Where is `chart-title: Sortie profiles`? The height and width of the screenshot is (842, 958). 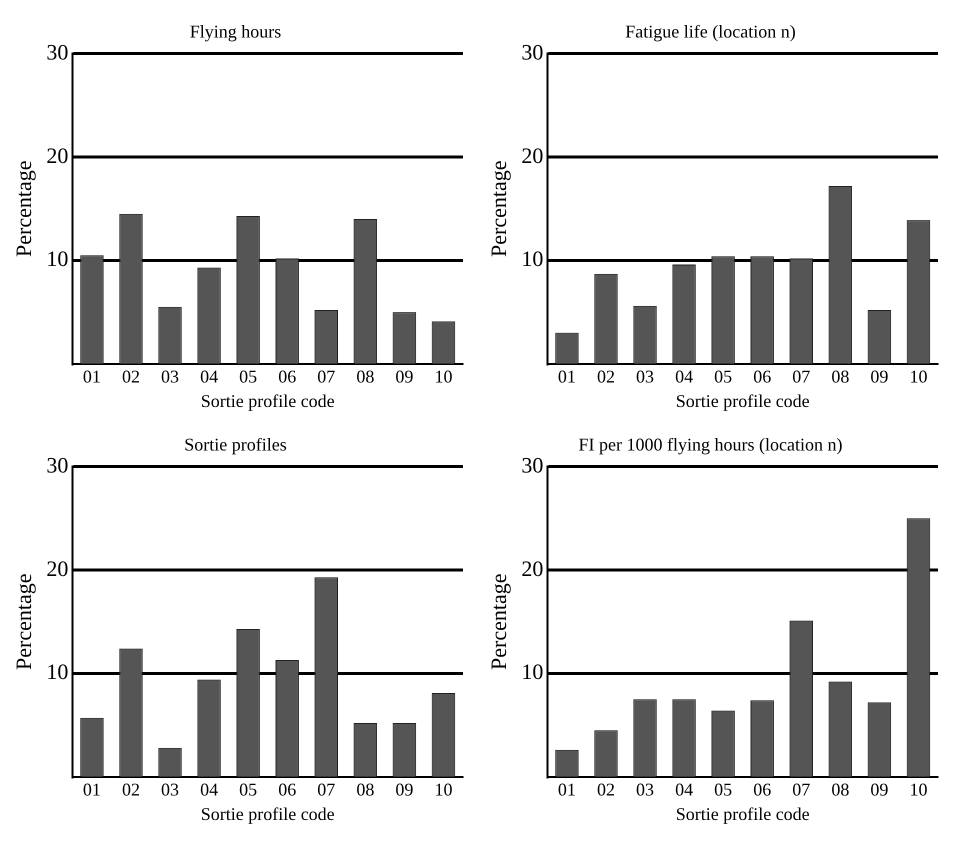
chart-title: Sortie profiles is located at coordinates (235, 444).